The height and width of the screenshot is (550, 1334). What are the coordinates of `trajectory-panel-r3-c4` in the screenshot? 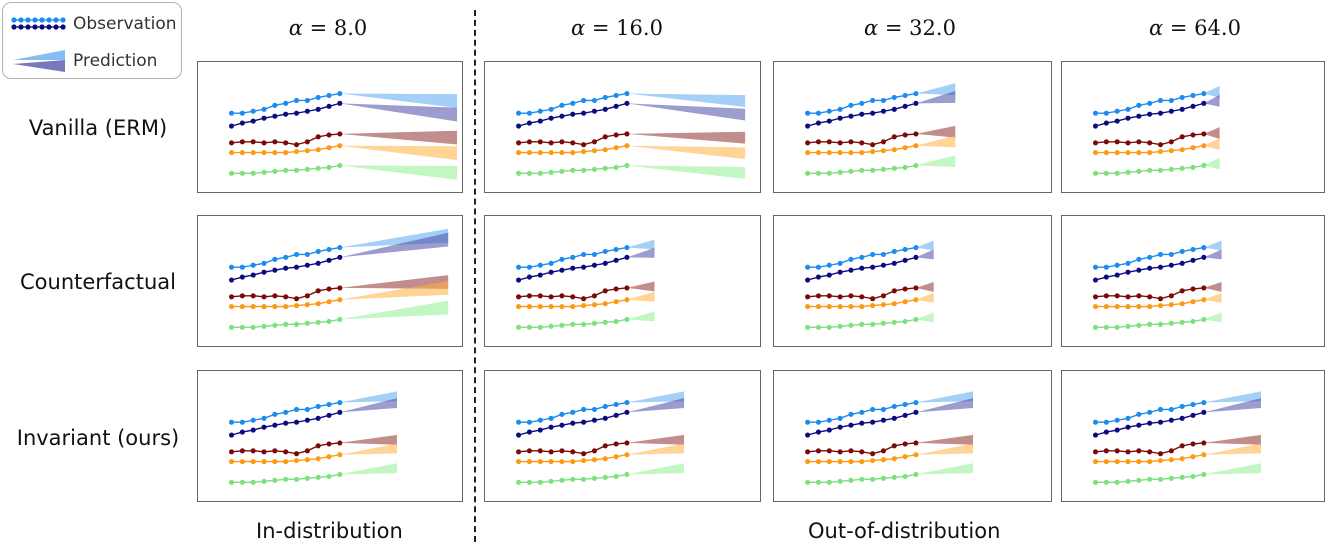 It's located at (1193, 436).